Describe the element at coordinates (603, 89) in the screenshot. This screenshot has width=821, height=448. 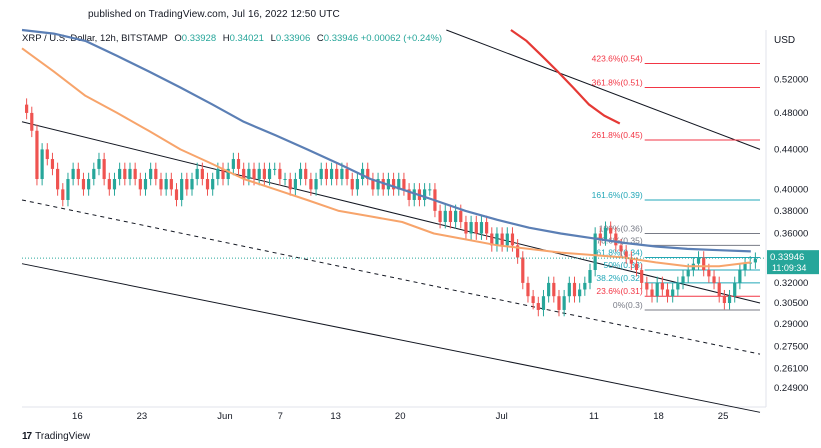
I see `channel-top-line` at that location.